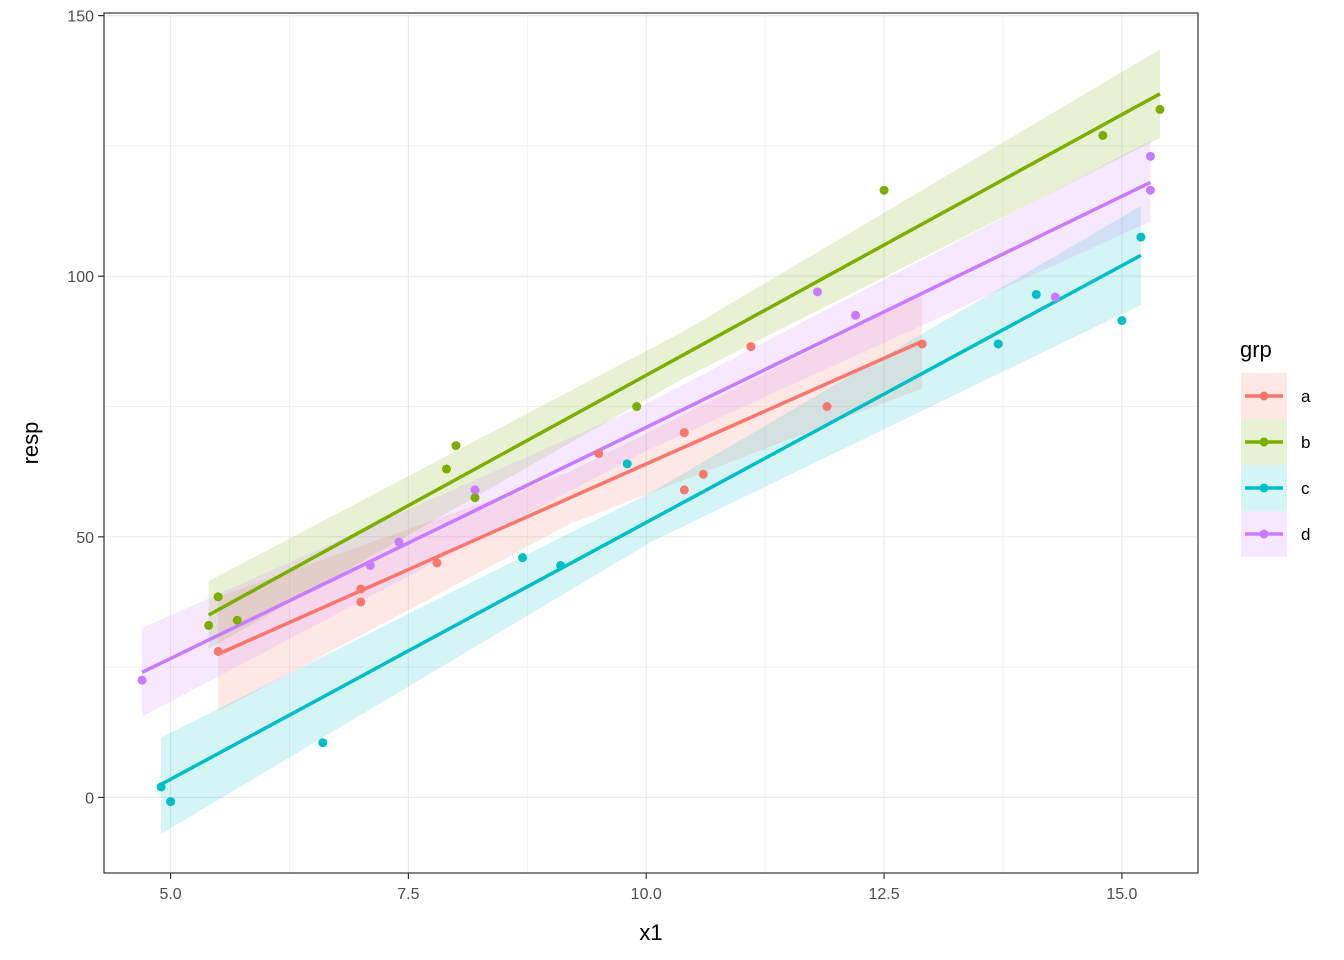 This screenshot has width=1344, height=960. I want to click on y-axis: 0 50 100 150, so click(85, 408).